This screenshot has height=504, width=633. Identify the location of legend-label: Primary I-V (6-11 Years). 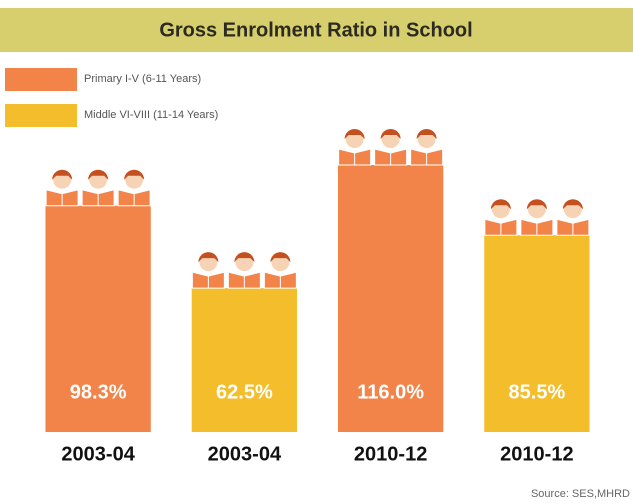
(142, 79).